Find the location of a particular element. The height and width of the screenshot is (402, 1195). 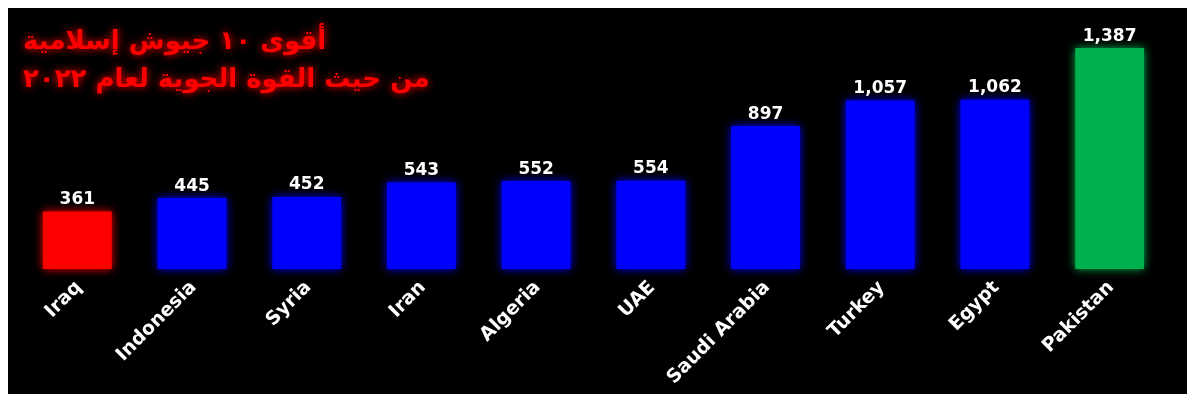

data-label: 1,057 is located at coordinates (880, 87).